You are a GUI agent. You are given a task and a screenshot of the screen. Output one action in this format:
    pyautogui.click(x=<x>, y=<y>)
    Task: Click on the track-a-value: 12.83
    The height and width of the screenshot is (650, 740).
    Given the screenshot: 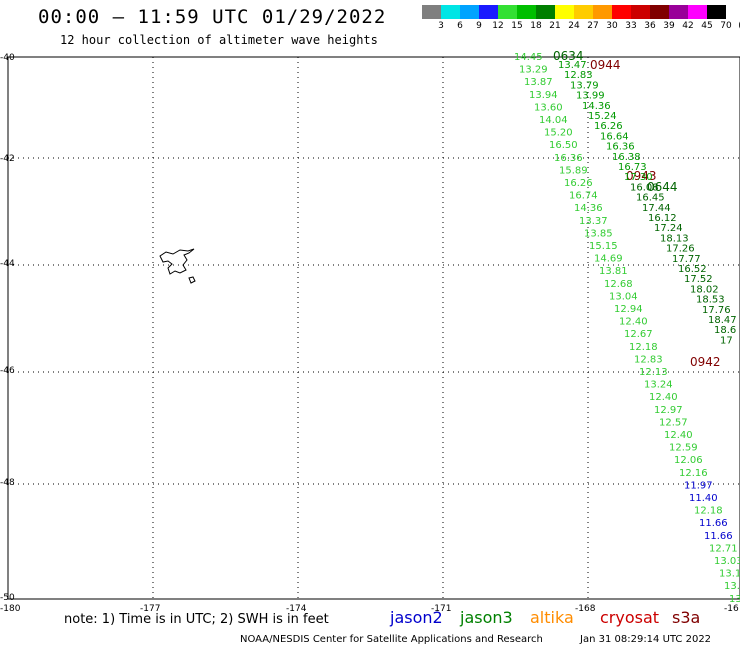 What is the action you would take?
    pyautogui.click(x=648, y=359)
    